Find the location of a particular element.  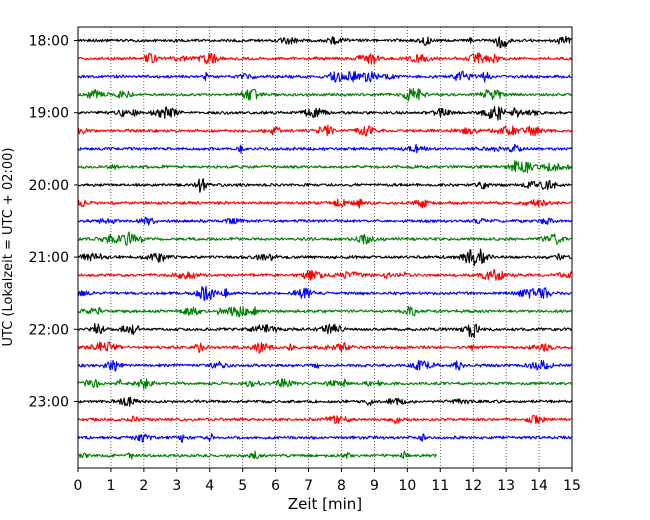

x-tick-label: 7 is located at coordinates (308, 486).